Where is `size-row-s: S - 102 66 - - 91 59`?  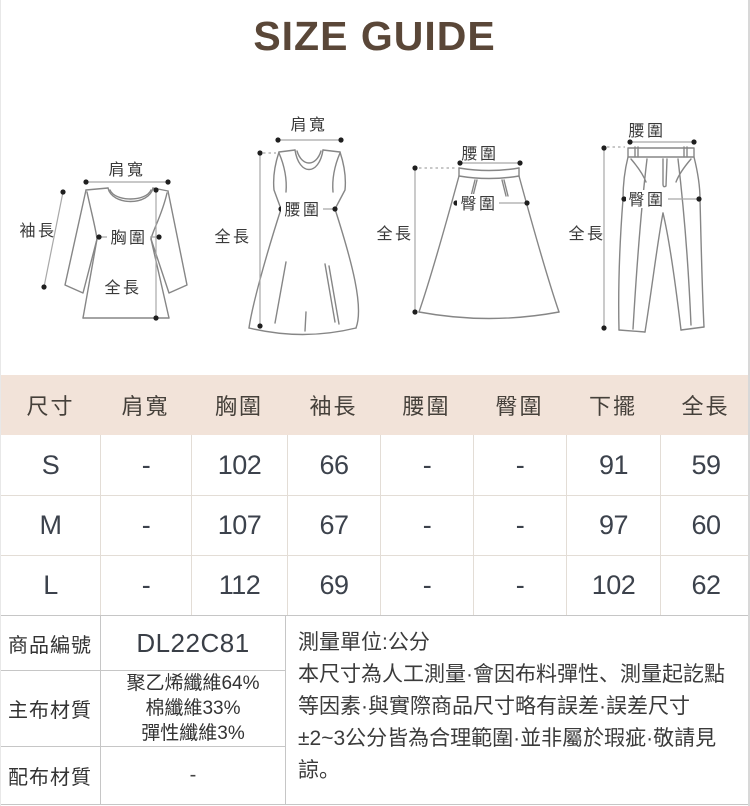 size-row-s: S - 102 66 - - 91 59 is located at coordinates (374, 465).